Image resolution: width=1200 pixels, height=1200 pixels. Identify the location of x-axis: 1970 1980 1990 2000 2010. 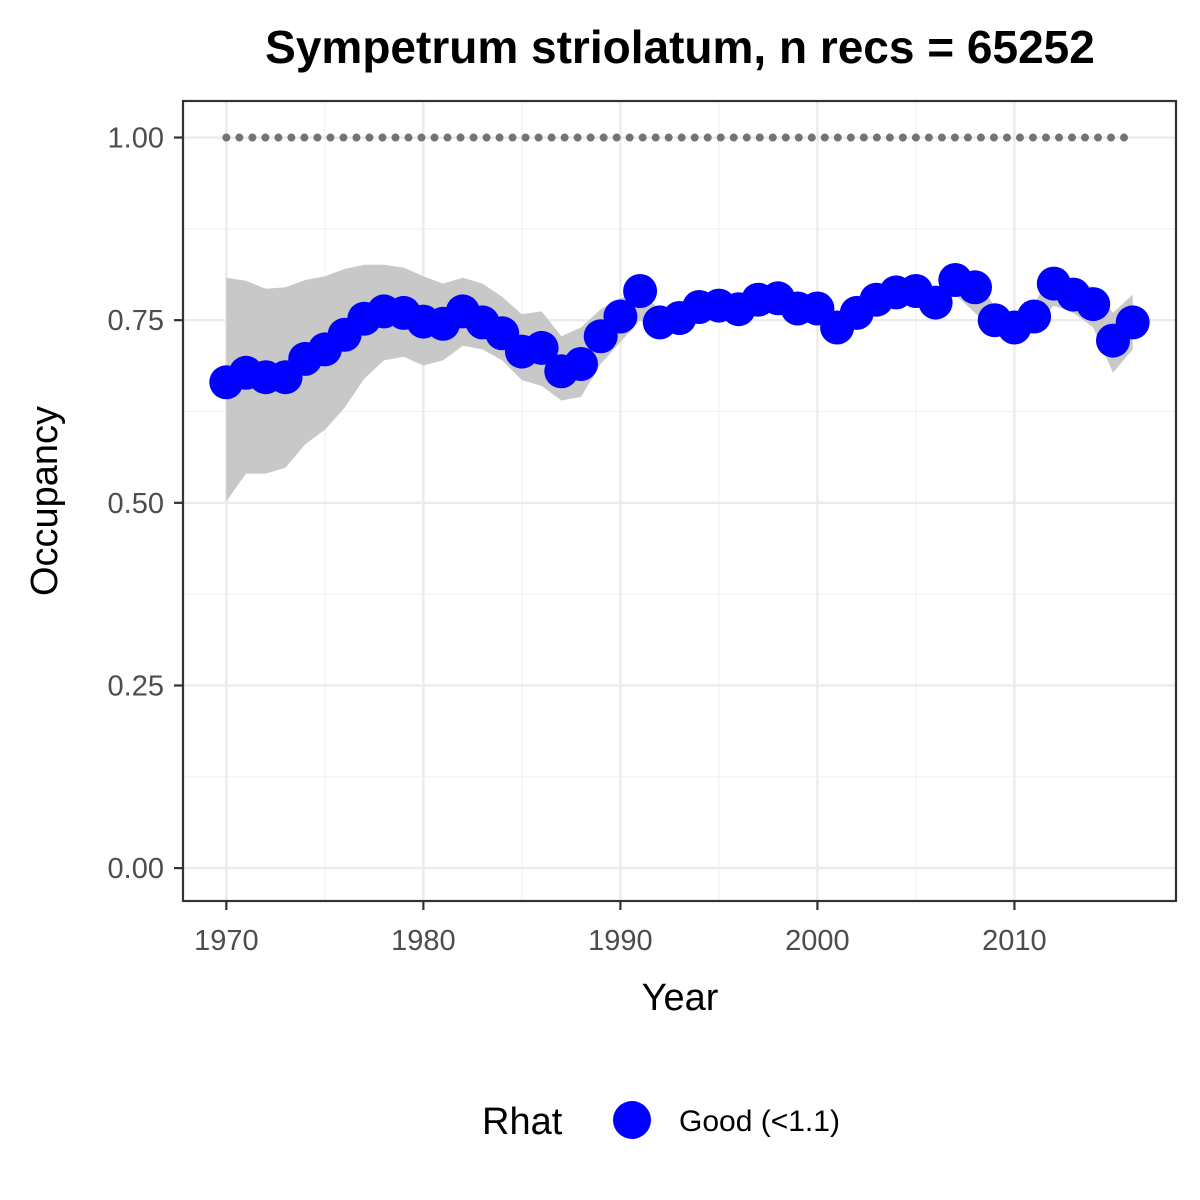
(620, 929).